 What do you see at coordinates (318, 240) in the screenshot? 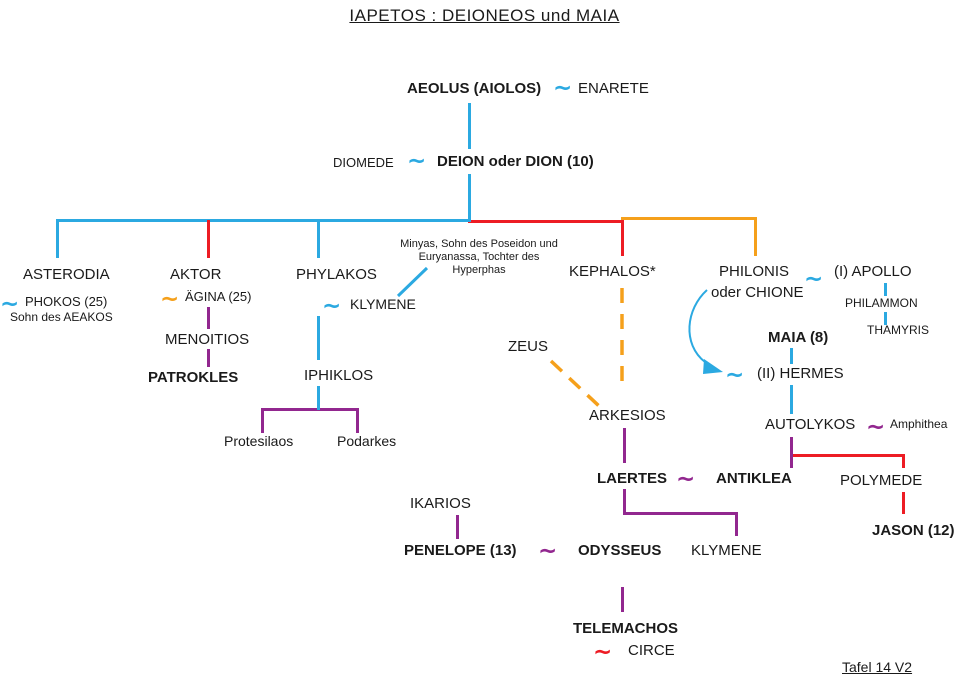
I see `connector-drop-phylakos` at bounding box center [318, 240].